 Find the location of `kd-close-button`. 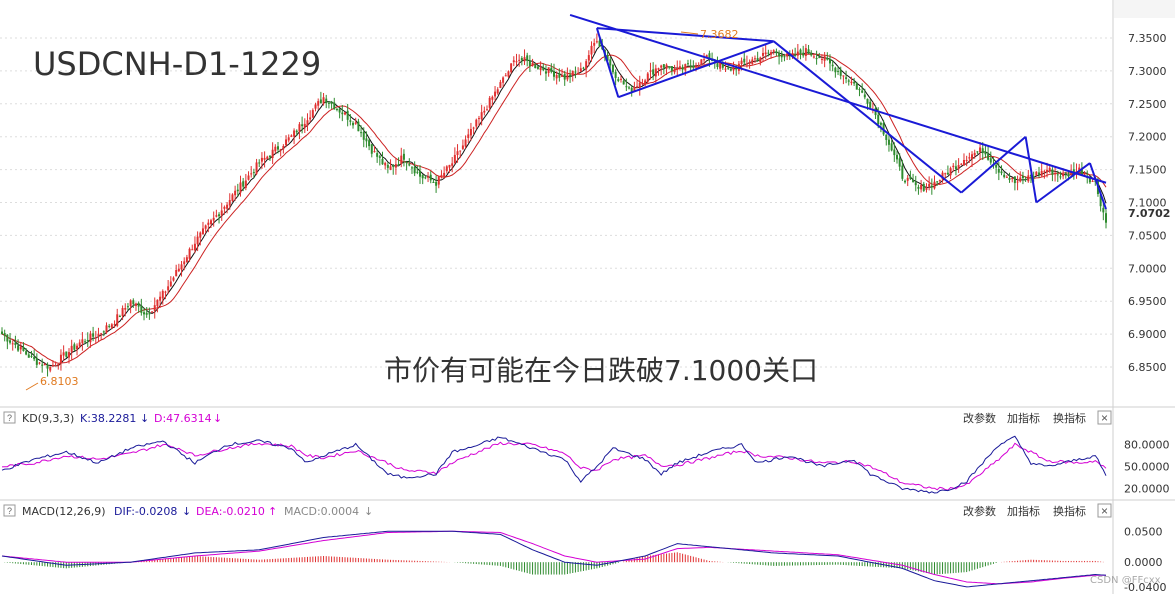

kd-close-button is located at coordinates (1104, 417).